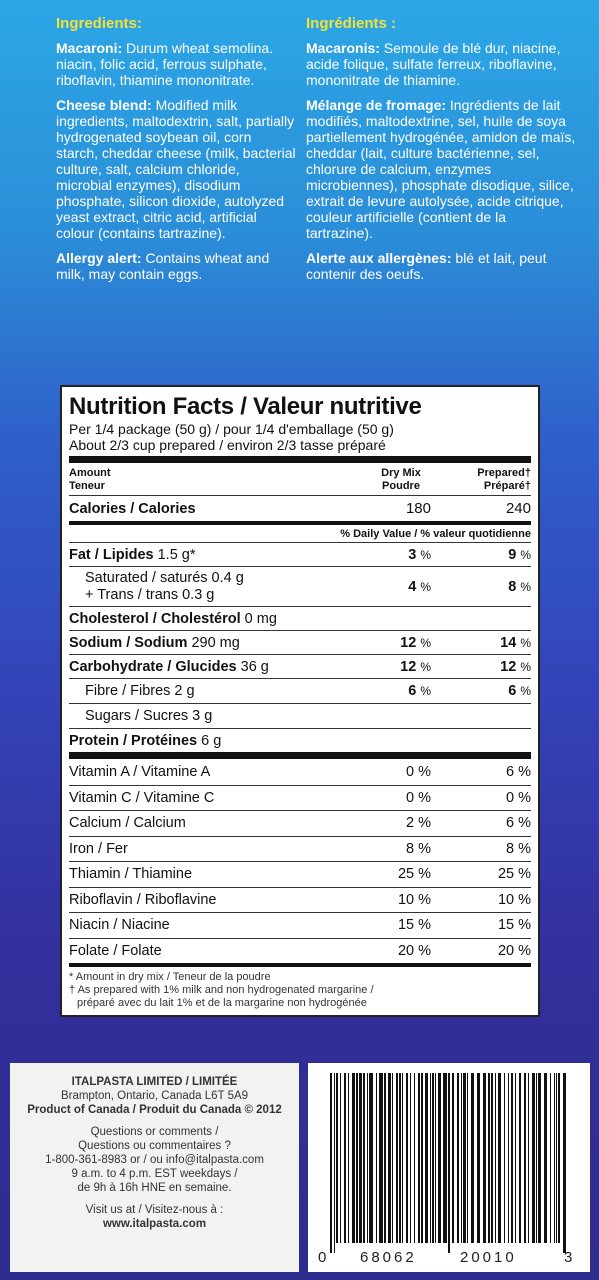 The height and width of the screenshot is (1280, 599). I want to click on barcode-bars, so click(448, 1163).